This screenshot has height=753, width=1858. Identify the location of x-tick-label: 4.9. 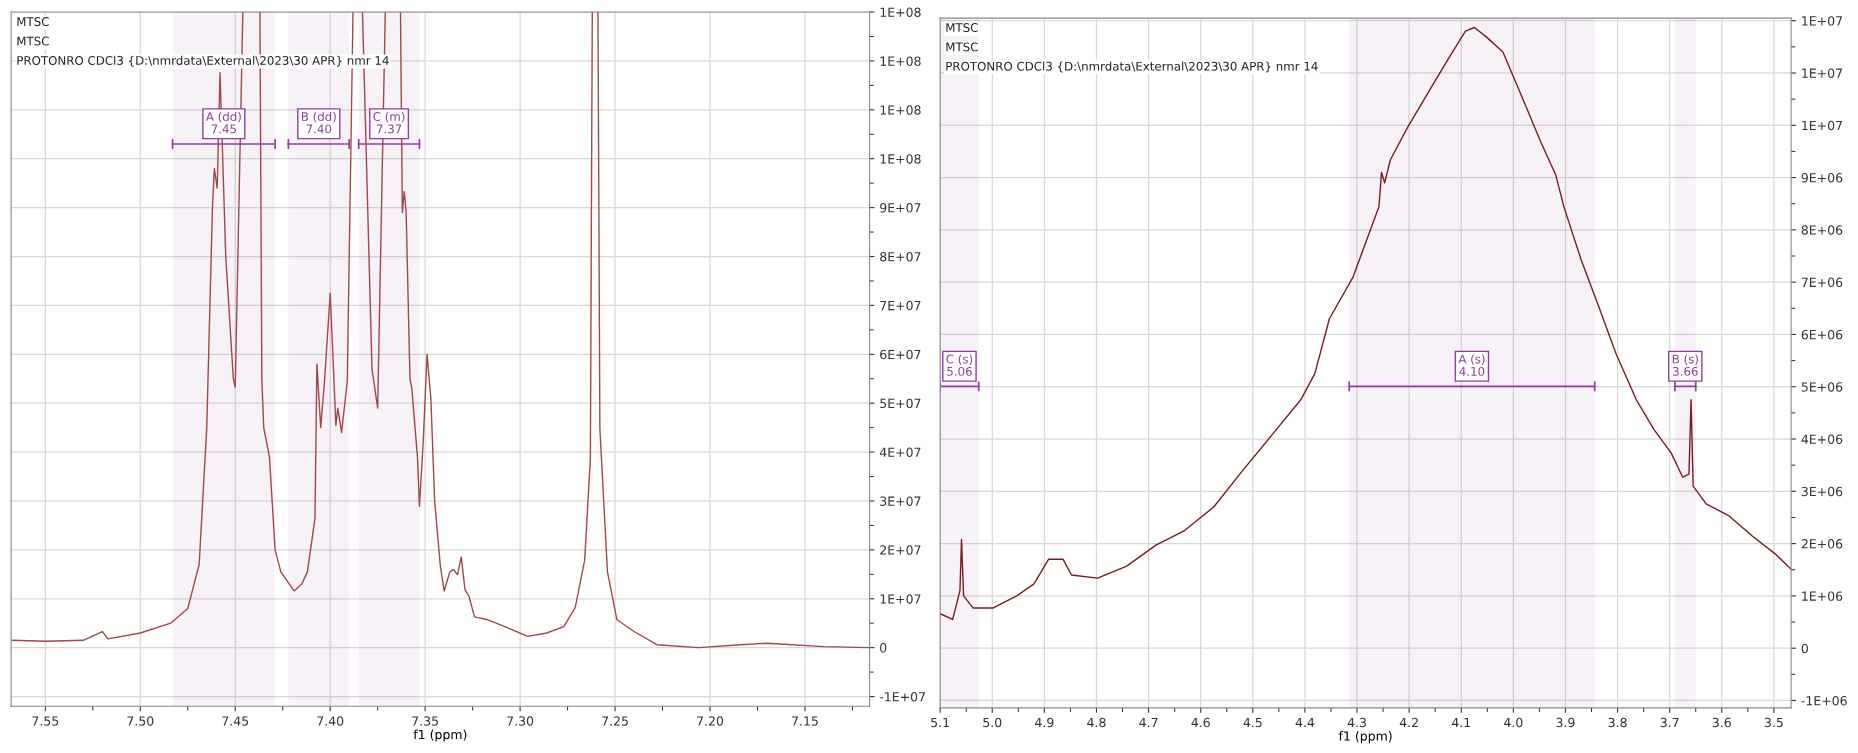
(1044, 722).